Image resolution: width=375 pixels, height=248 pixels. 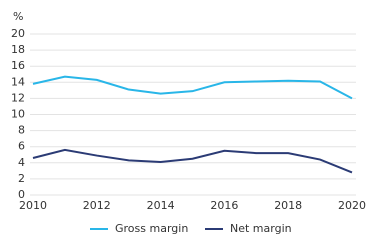 I want to click on y-tick-label: 18, so click(x=18, y=49).